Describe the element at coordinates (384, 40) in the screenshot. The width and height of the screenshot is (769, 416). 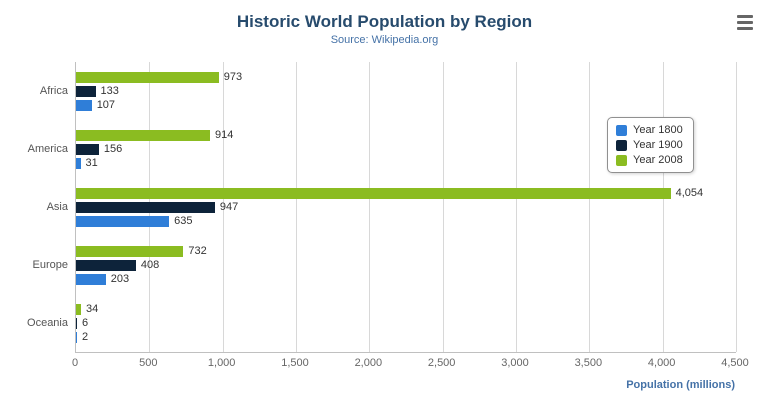
I see `chart-subtitle: Source: Wikipedia.org` at that location.